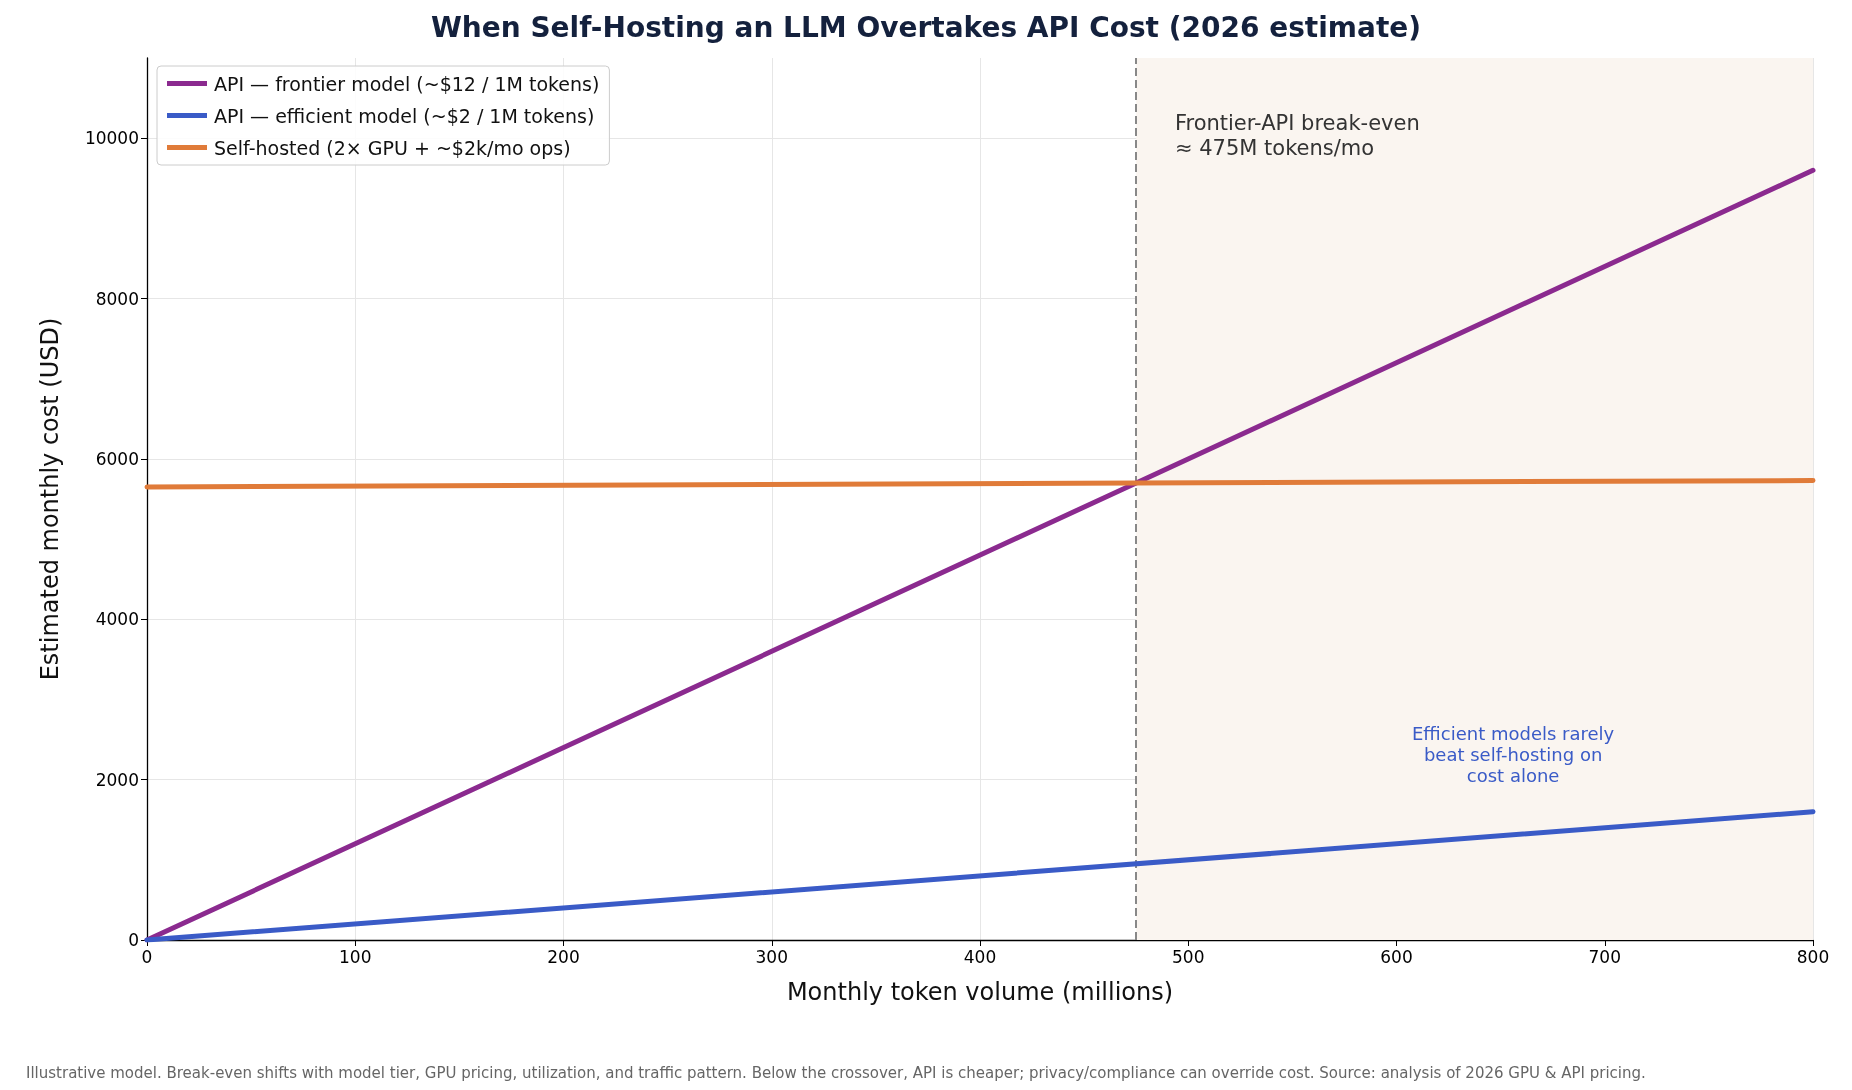 This screenshot has width=1852, height=1090. I want to click on x-tick-label: 300, so click(771, 956).